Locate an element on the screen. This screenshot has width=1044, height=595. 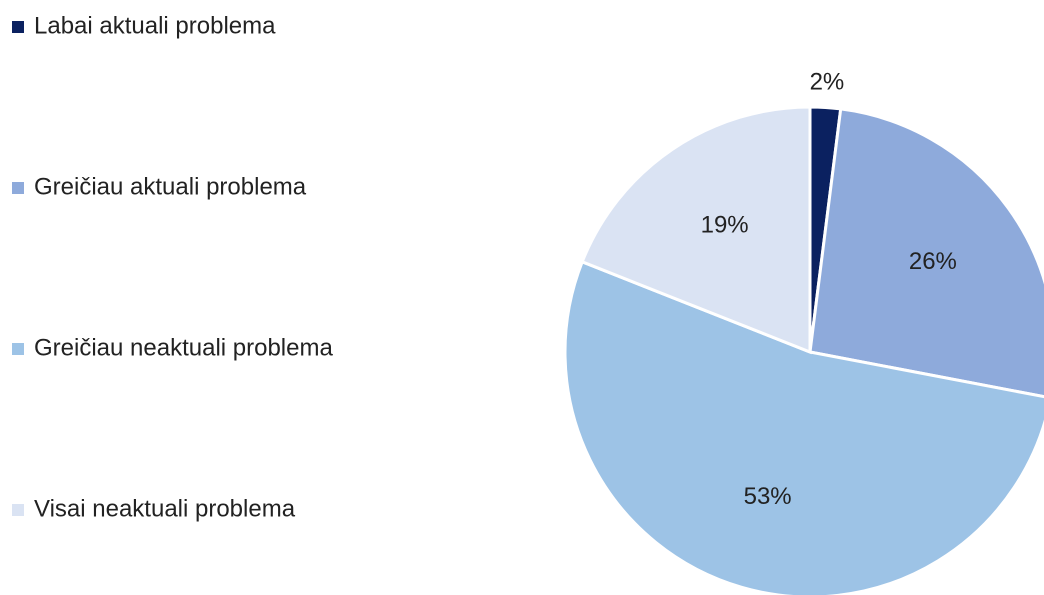
data-label: 2% is located at coordinates (827, 81).